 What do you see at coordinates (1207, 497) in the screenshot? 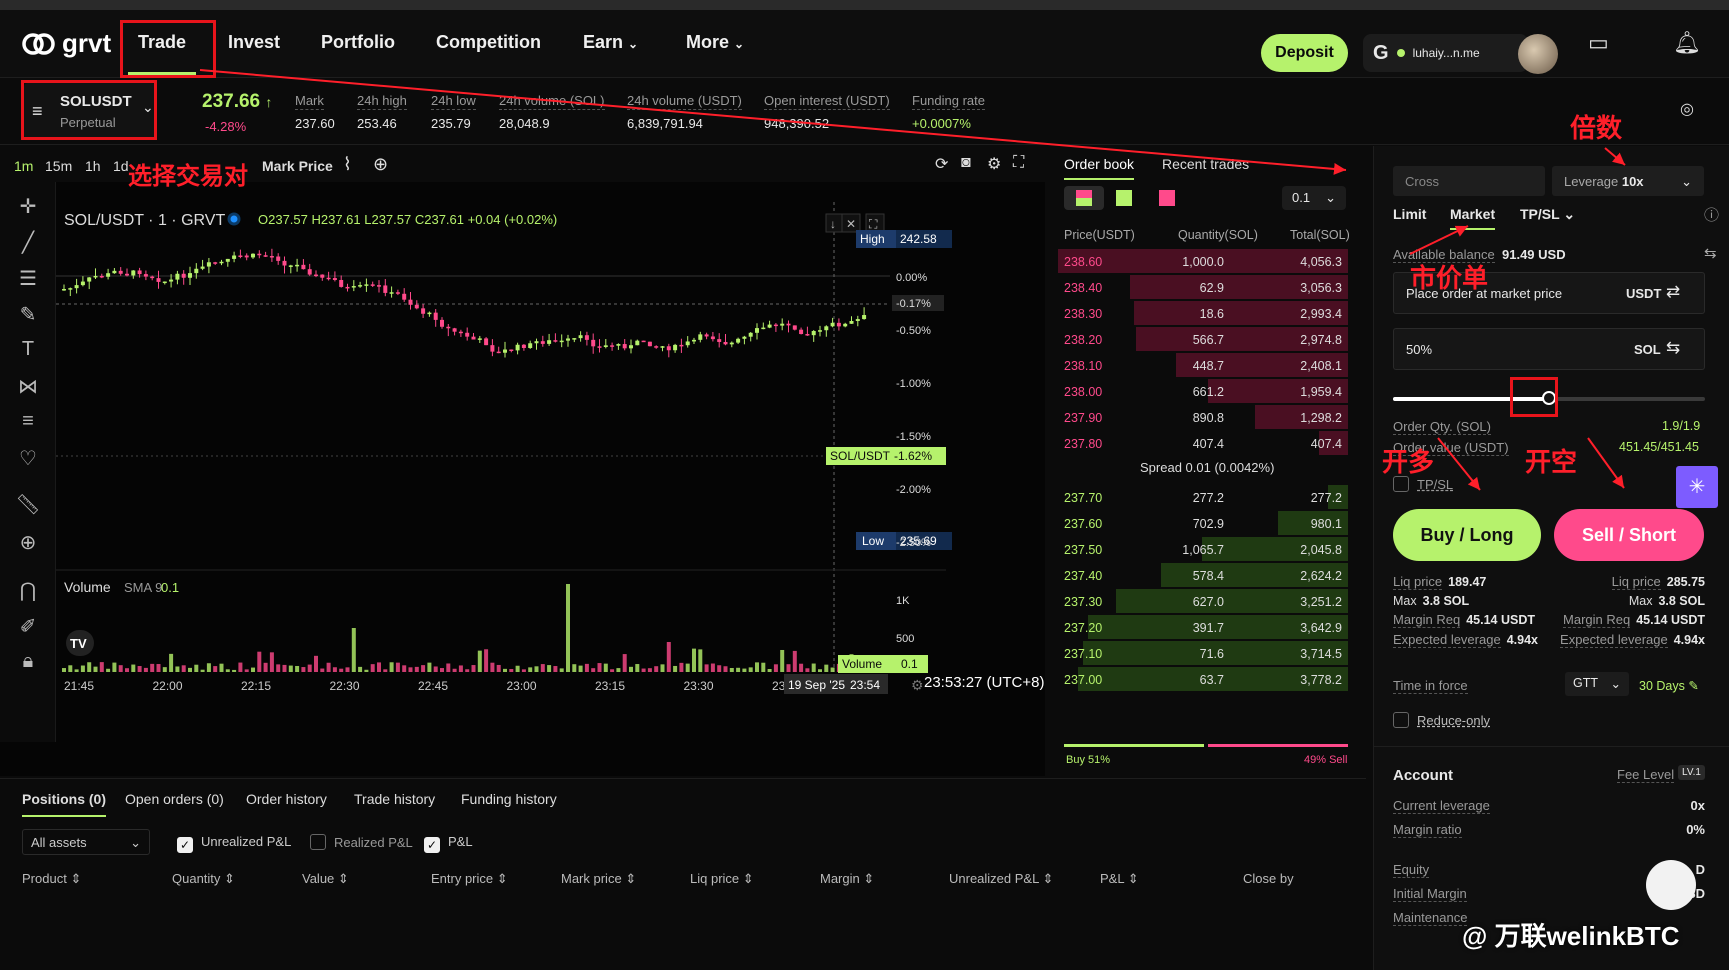
I see `bid-row: 237.70 277.2 277.2` at bounding box center [1207, 497].